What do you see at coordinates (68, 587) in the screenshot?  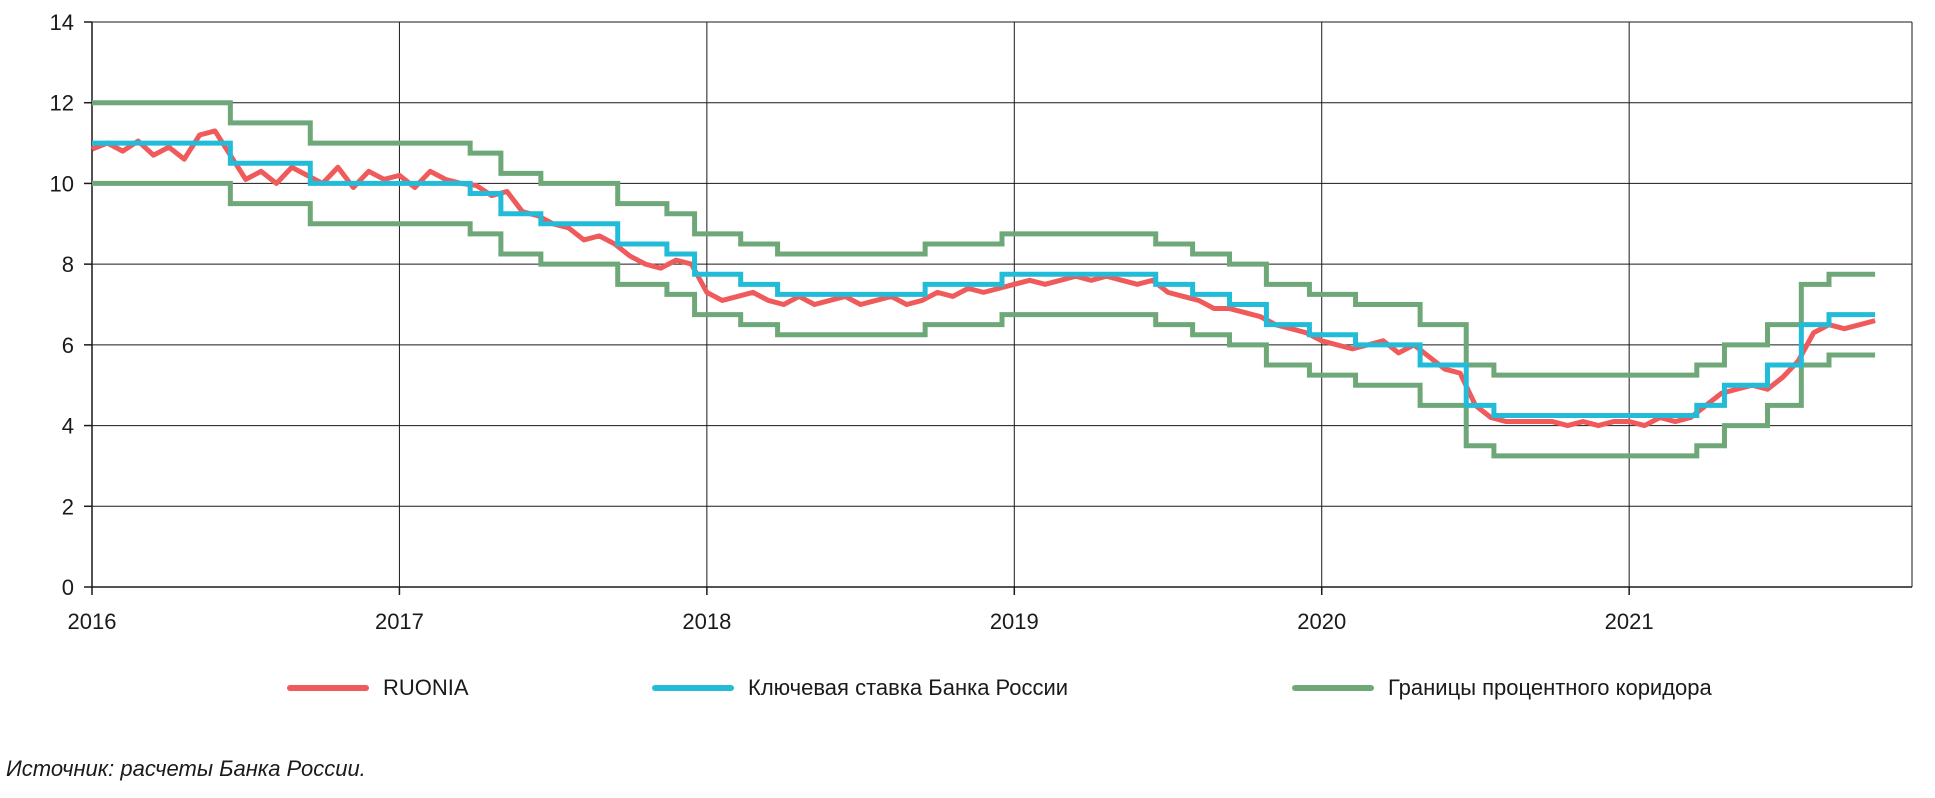 I see `y-tick-label: 0` at bounding box center [68, 587].